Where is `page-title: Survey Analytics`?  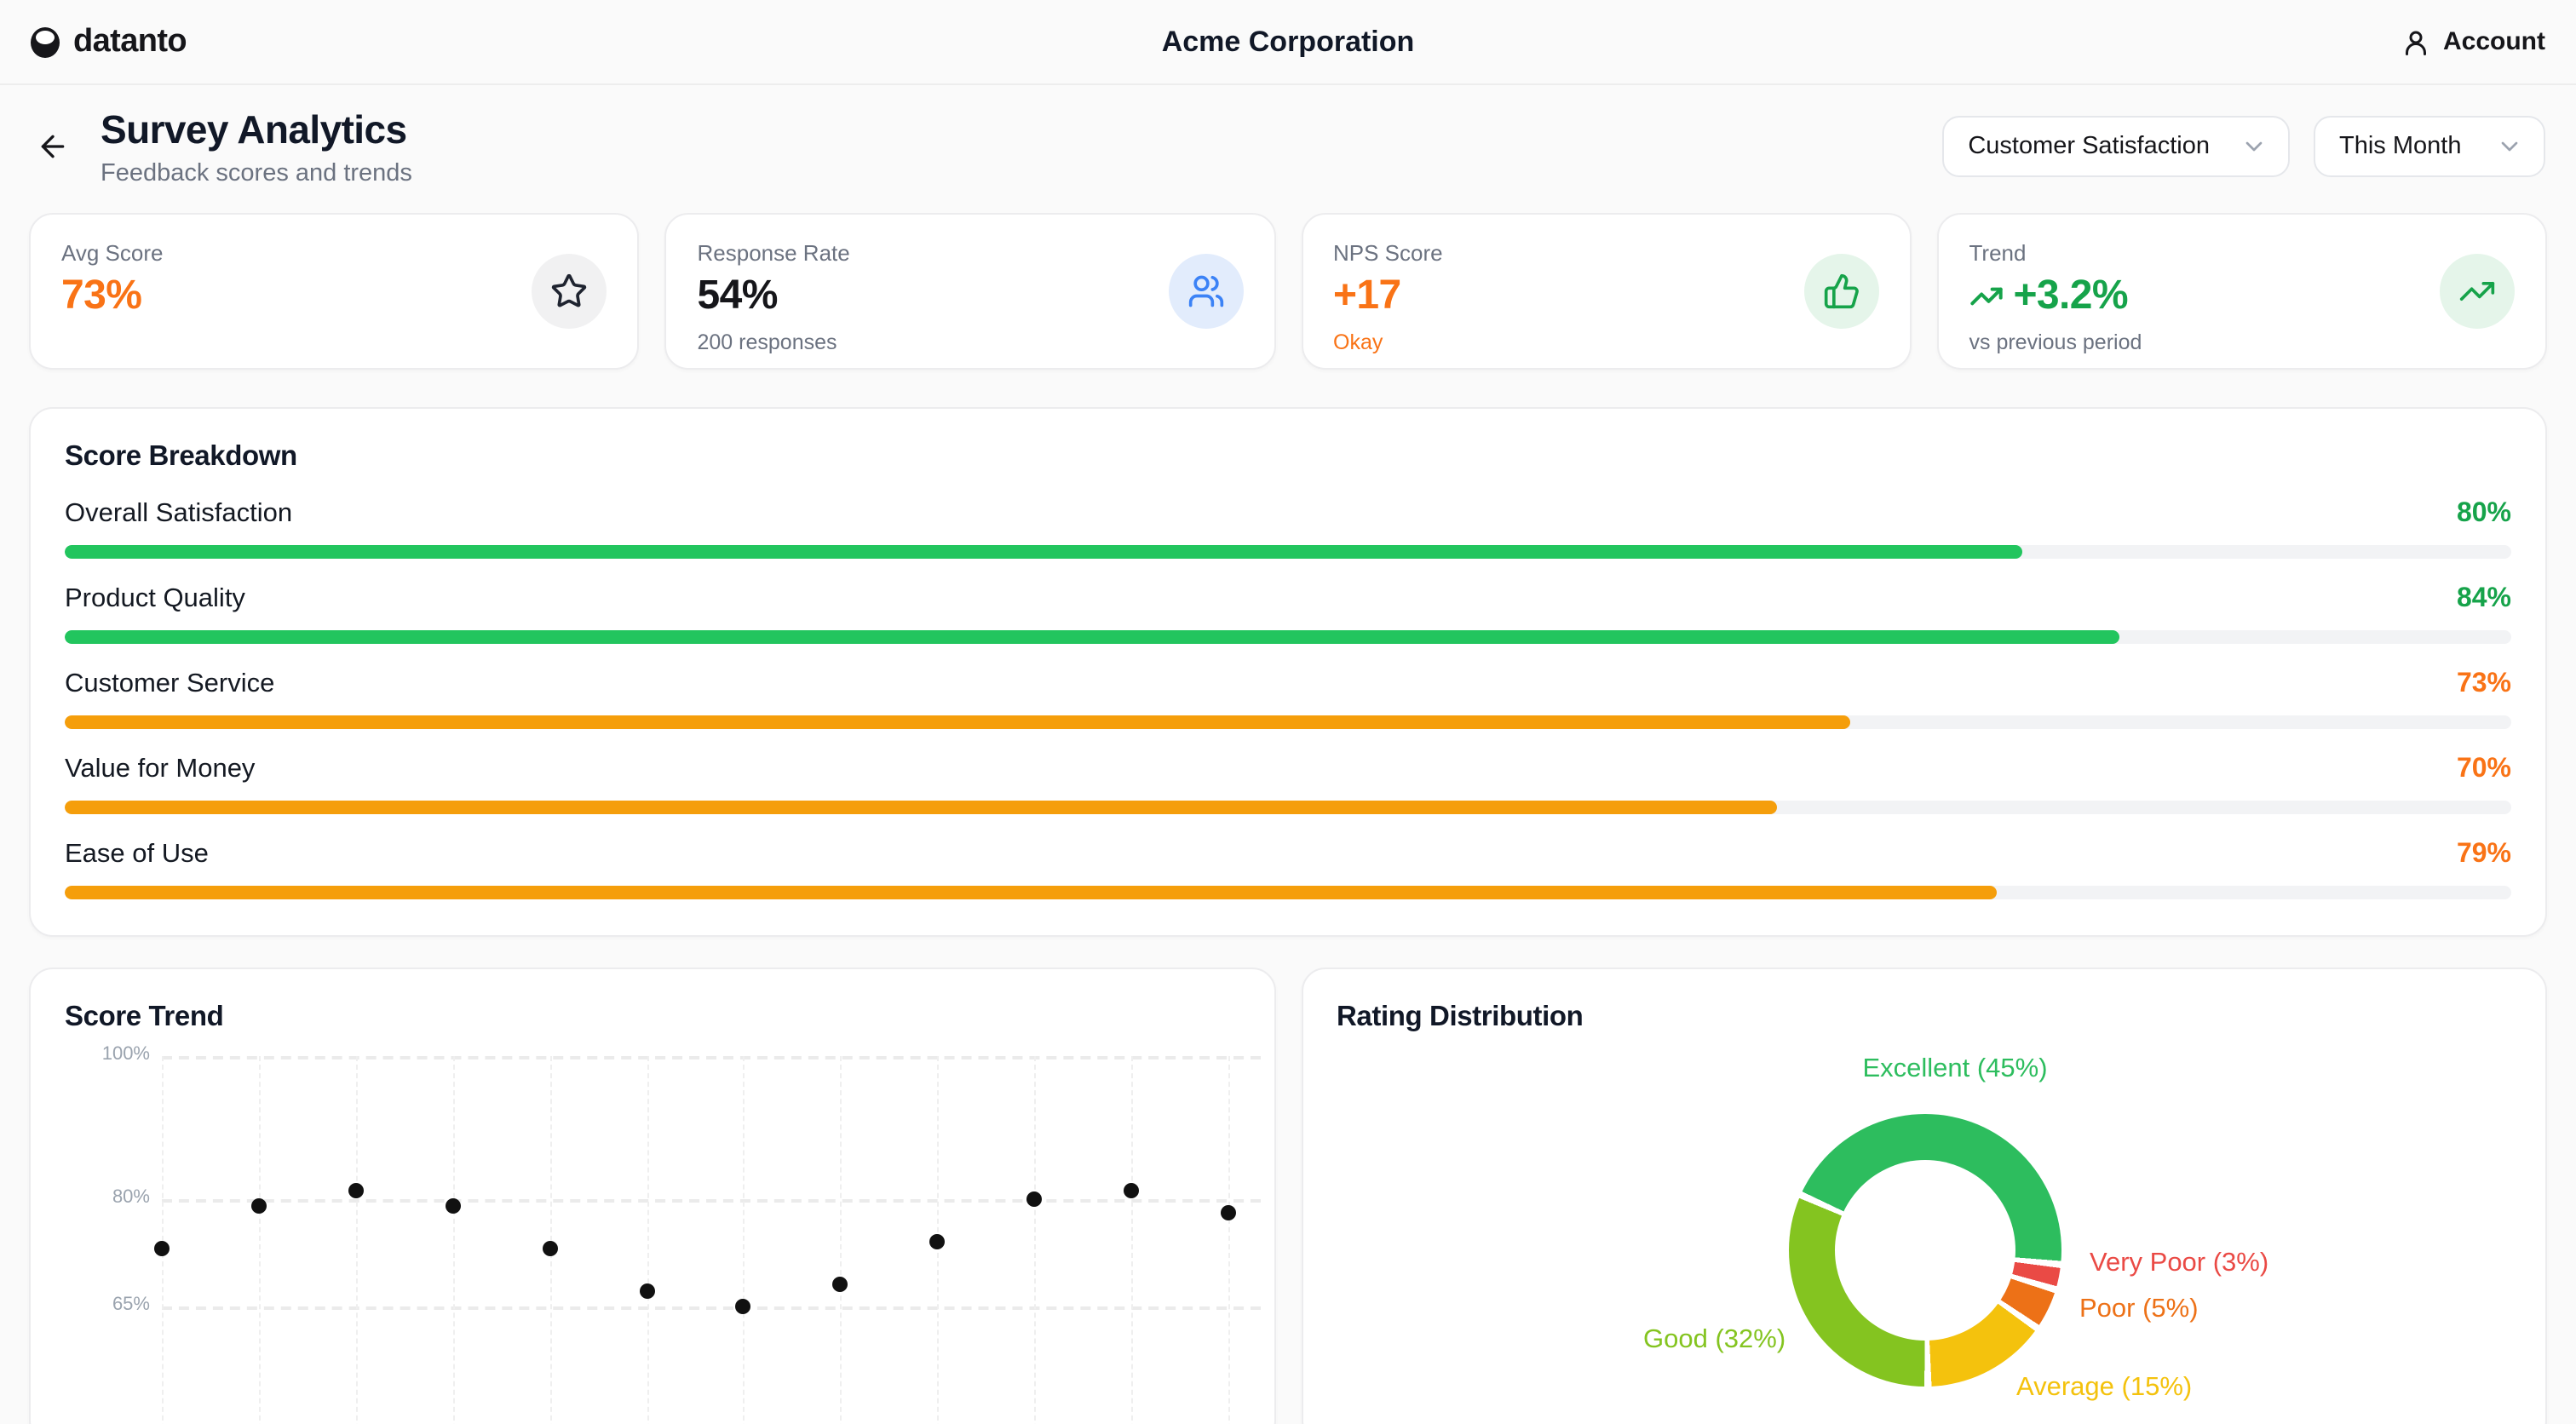
page-title: Survey Analytics is located at coordinates (254, 129).